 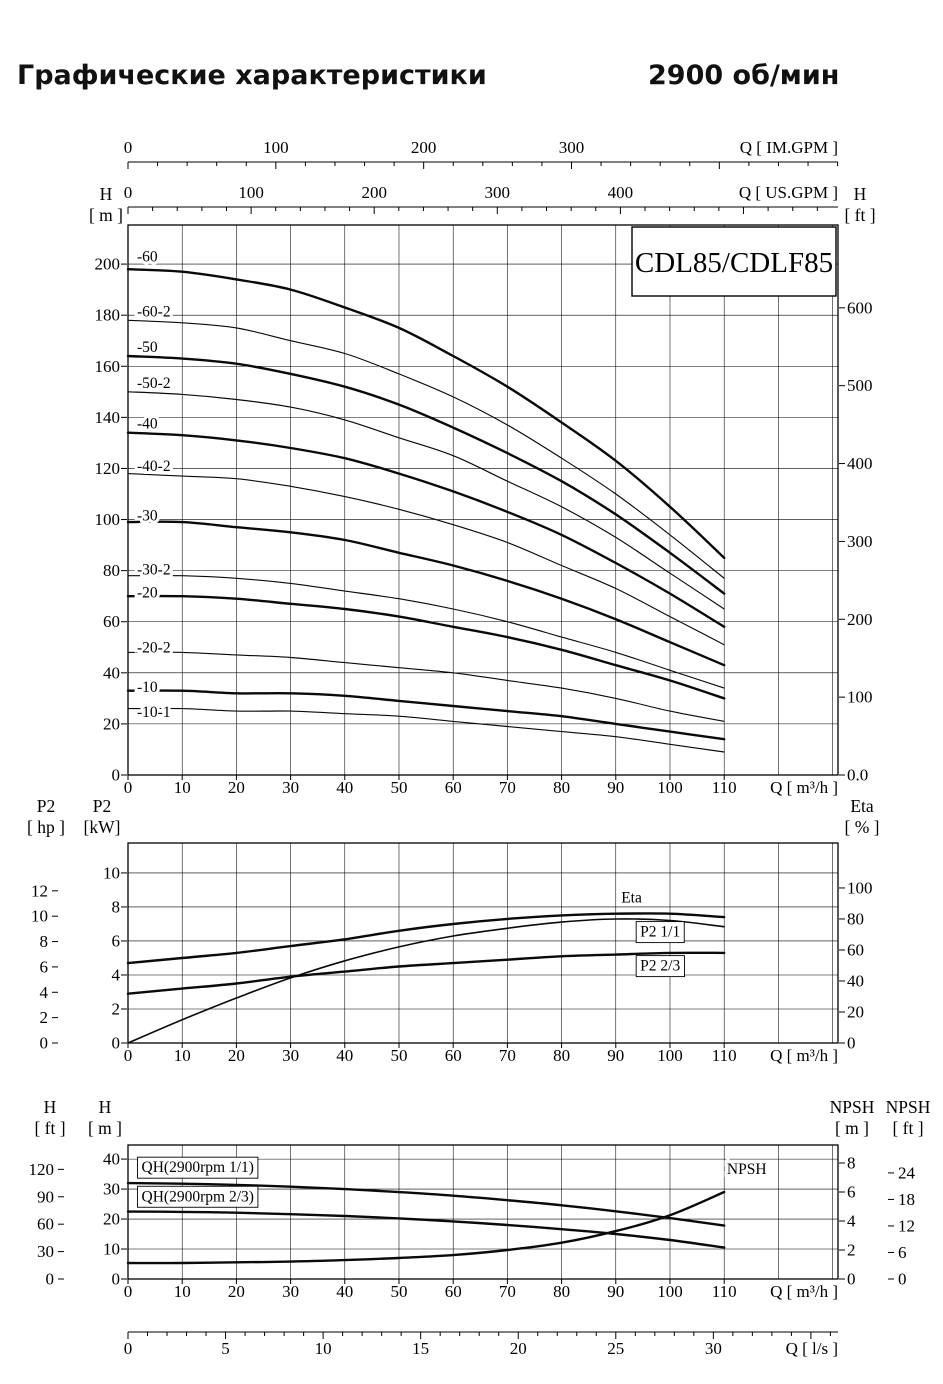 I want to click on tick-label: 24, so click(x=907, y=1172).